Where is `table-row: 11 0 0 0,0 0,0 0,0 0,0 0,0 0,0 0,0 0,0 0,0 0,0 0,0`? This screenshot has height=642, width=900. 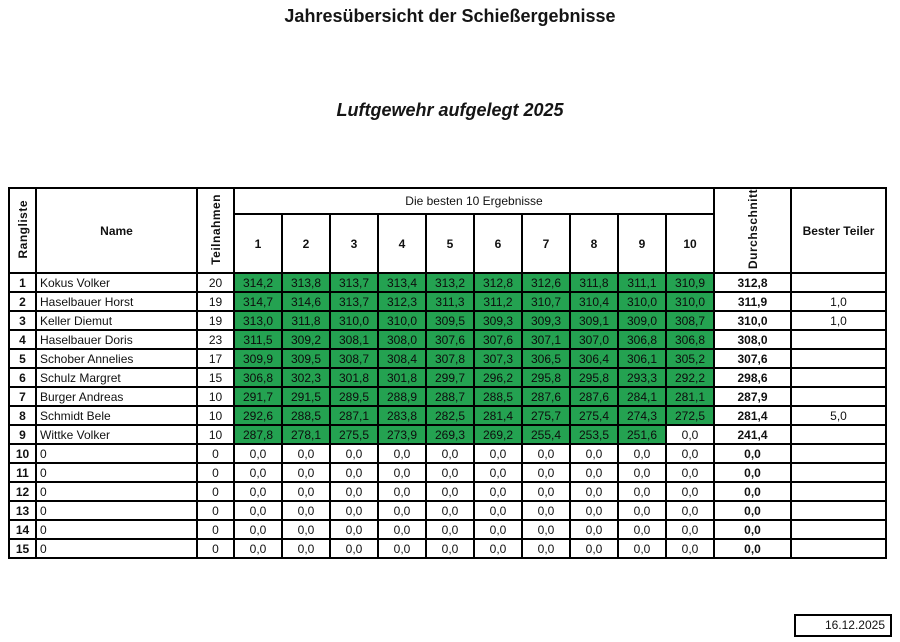 table-row: 11 0 0 0,0 0,0 0,0 0,0 0,0 0,0 0,0 0,0 0,0 0,0 0,0 is located at coordinates (447, 473).